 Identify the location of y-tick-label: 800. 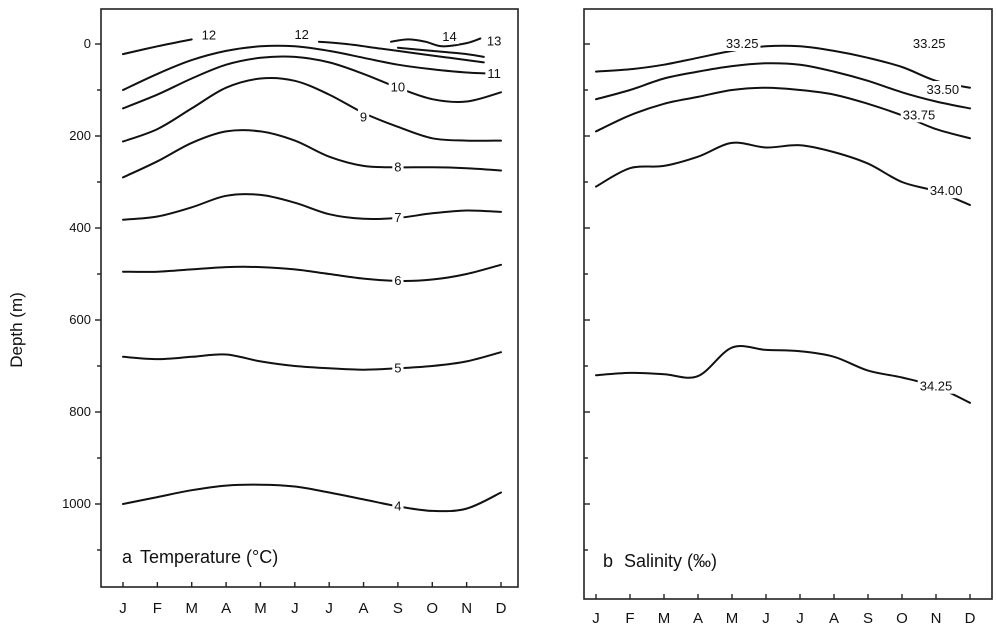
(80, 411).